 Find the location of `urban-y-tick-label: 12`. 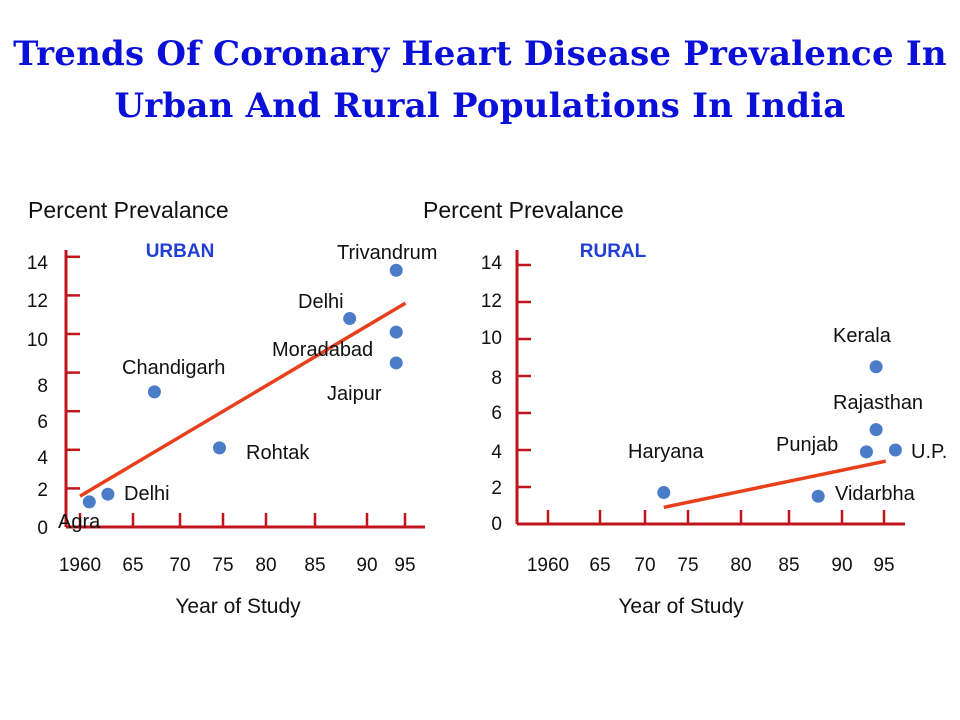

urban-y-tick-label: 12 is located at coordinates (37, 301).